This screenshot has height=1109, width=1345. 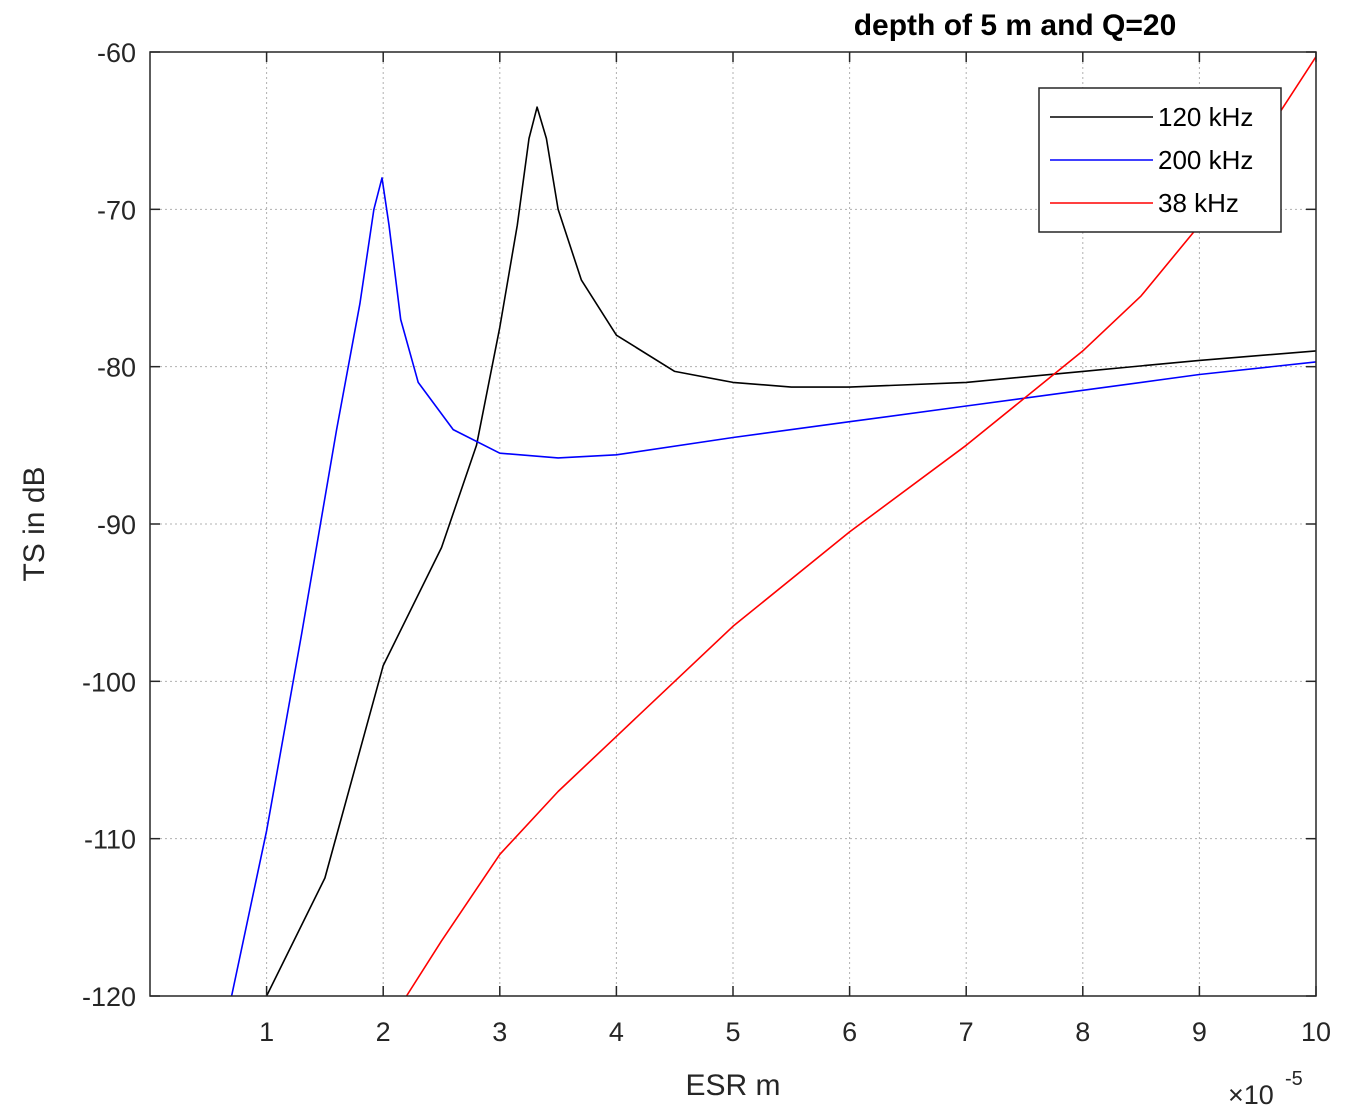 What do you see at coordinates (116, 368) in the screenshot?
I see `y-tick-label: -80` at bounding box center [116, 368].